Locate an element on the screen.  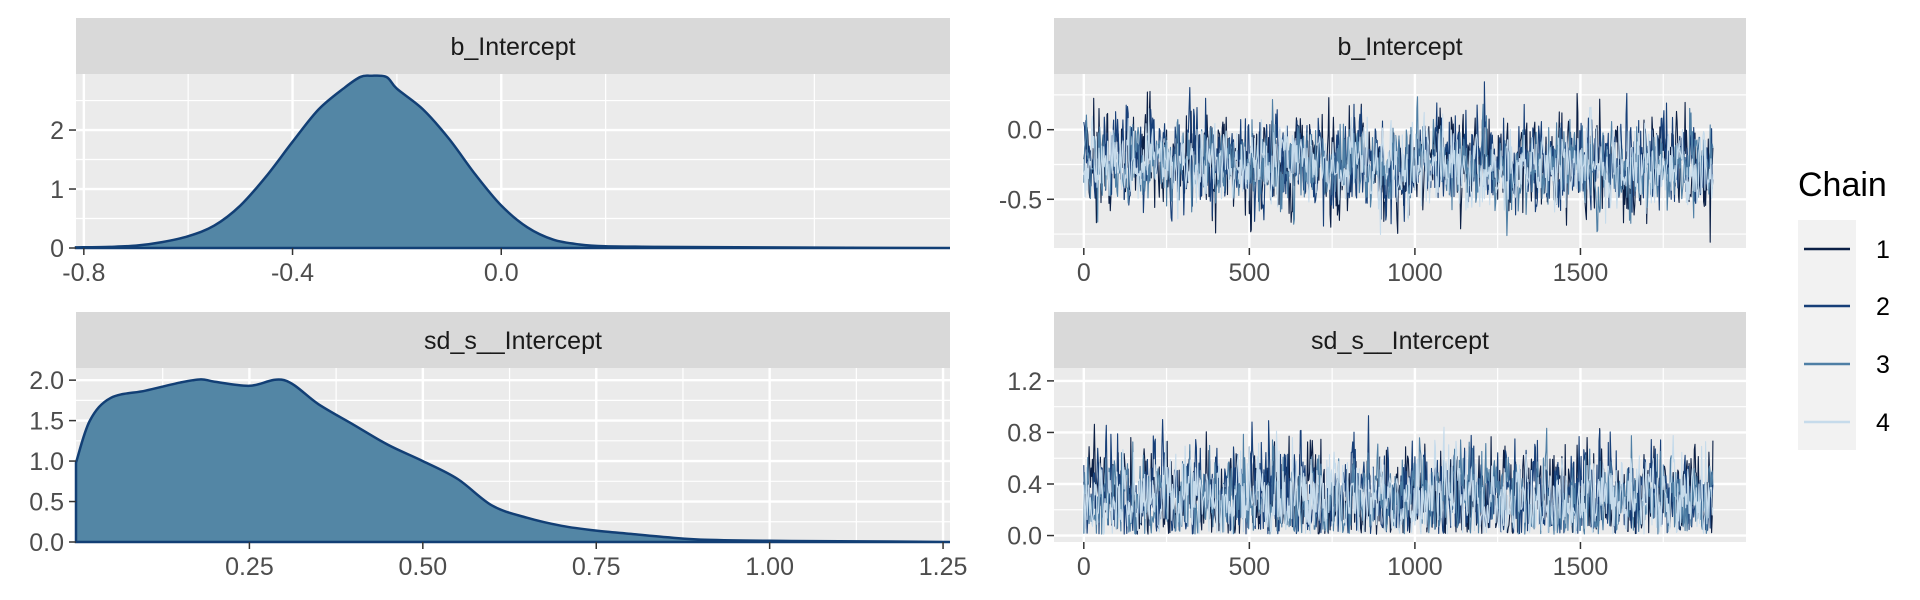
x-axis-b-intercept-density: -0.8 -0.4 0.0 is located at coordinates (290, 273).